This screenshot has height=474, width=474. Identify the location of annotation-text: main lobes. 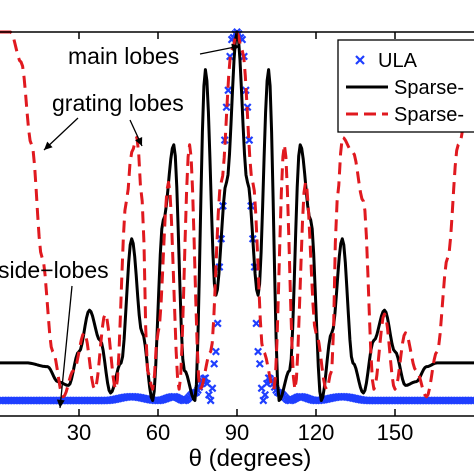
(123, 56).